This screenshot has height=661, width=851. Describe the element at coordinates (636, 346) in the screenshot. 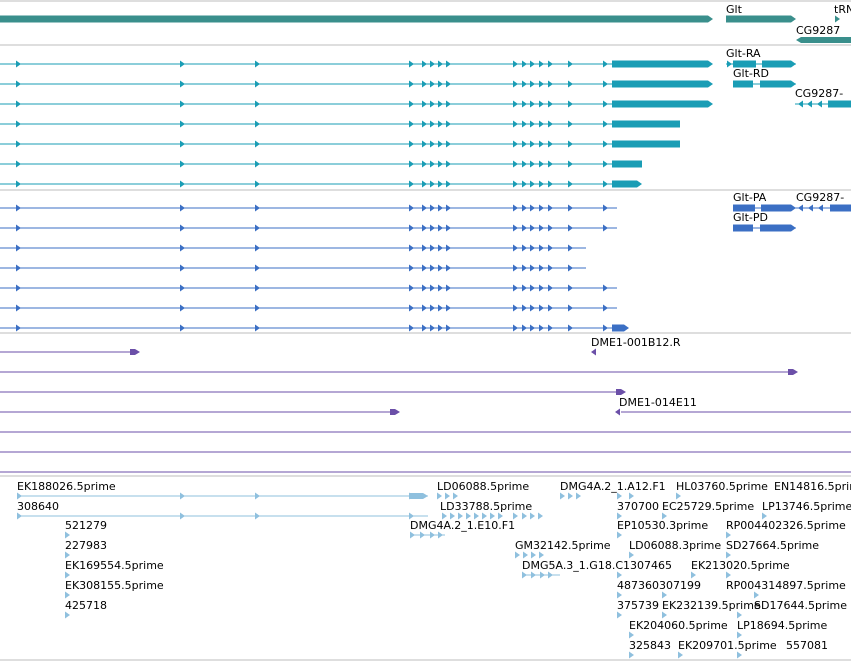

I see `clone-dme1-001b12: DME1-001B12.R` at that location.